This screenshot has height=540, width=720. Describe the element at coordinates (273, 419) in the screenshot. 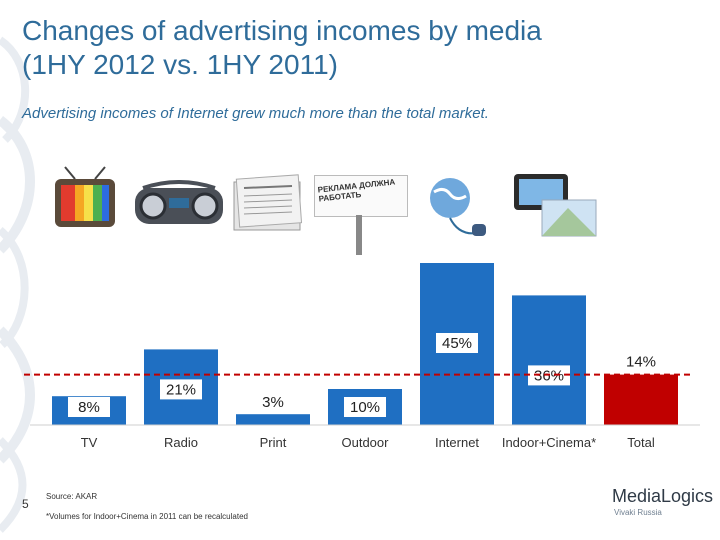

I see `bar-print` at that location.